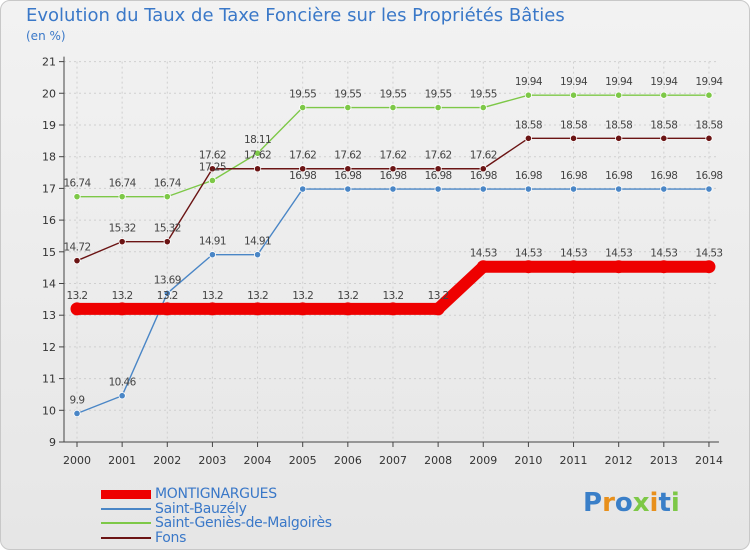 This screenshot has width=750, height=550. I want to click on legend-item-saint-bauzely: Saint-Bauzély, so click(174, 509).